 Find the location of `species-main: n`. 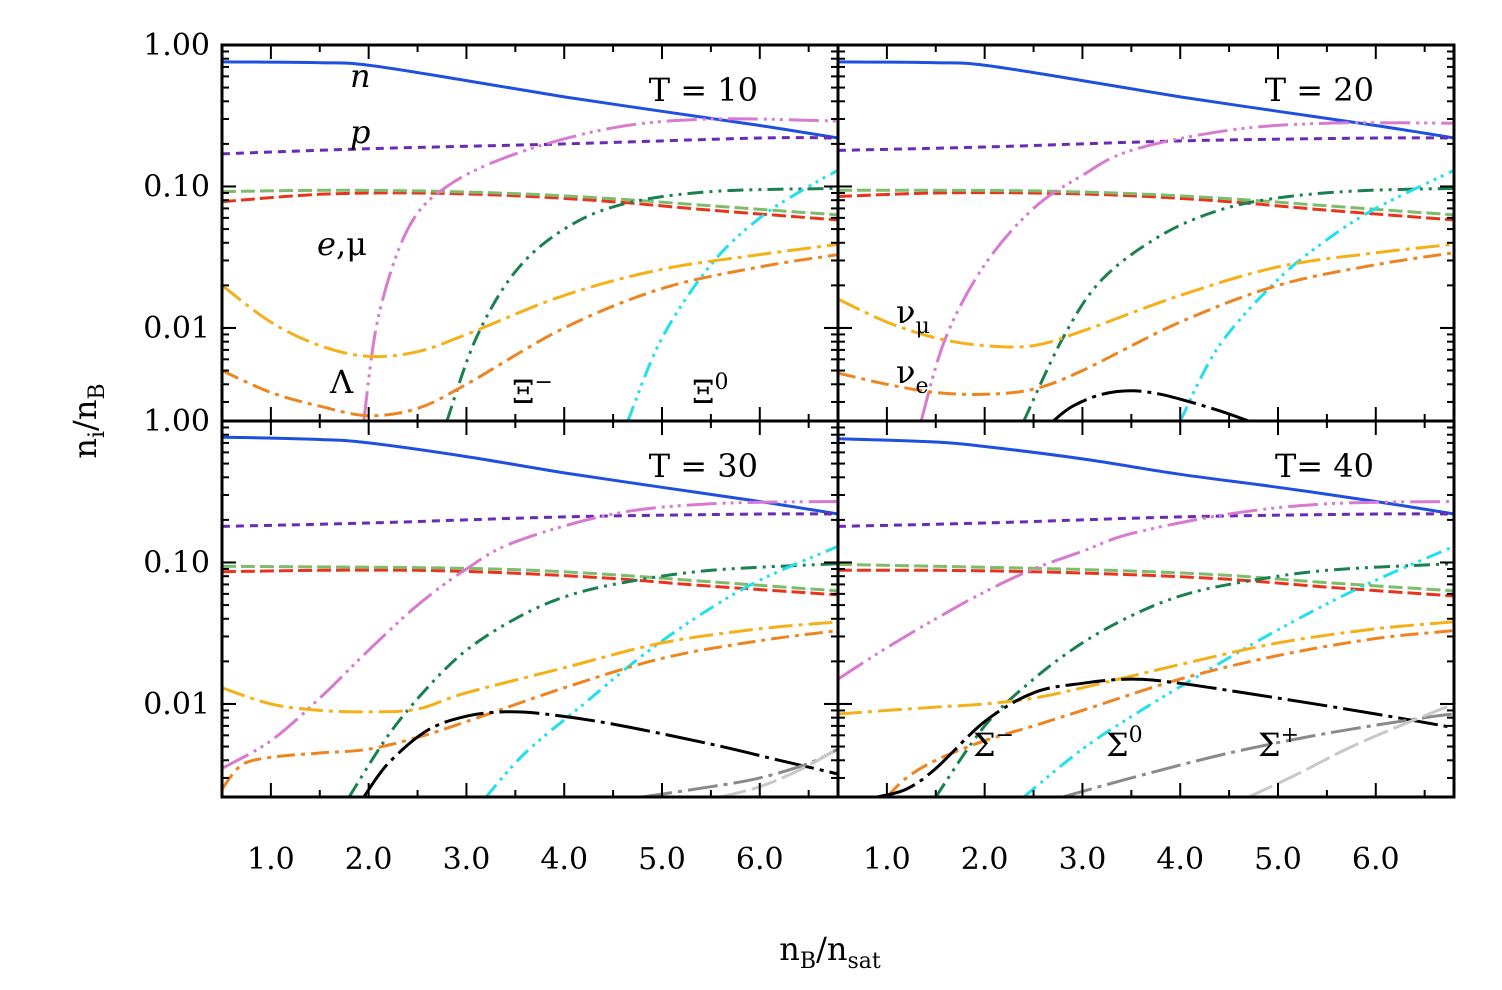

species-main: n is located at coordinates (360, 76).